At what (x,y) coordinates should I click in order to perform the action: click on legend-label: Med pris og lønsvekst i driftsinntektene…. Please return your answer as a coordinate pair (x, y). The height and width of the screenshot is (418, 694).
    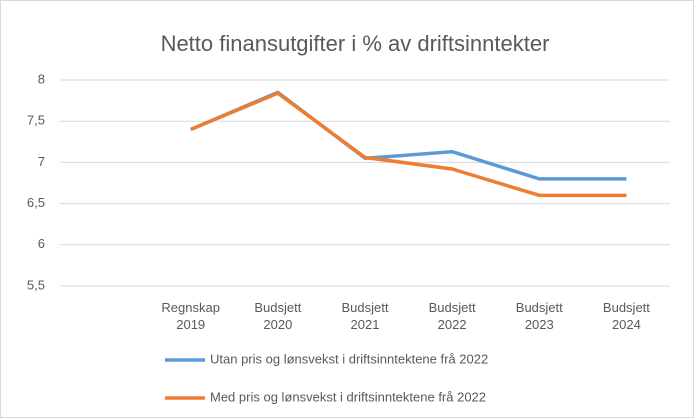
    Looking at the image, I should click on (348, 396).